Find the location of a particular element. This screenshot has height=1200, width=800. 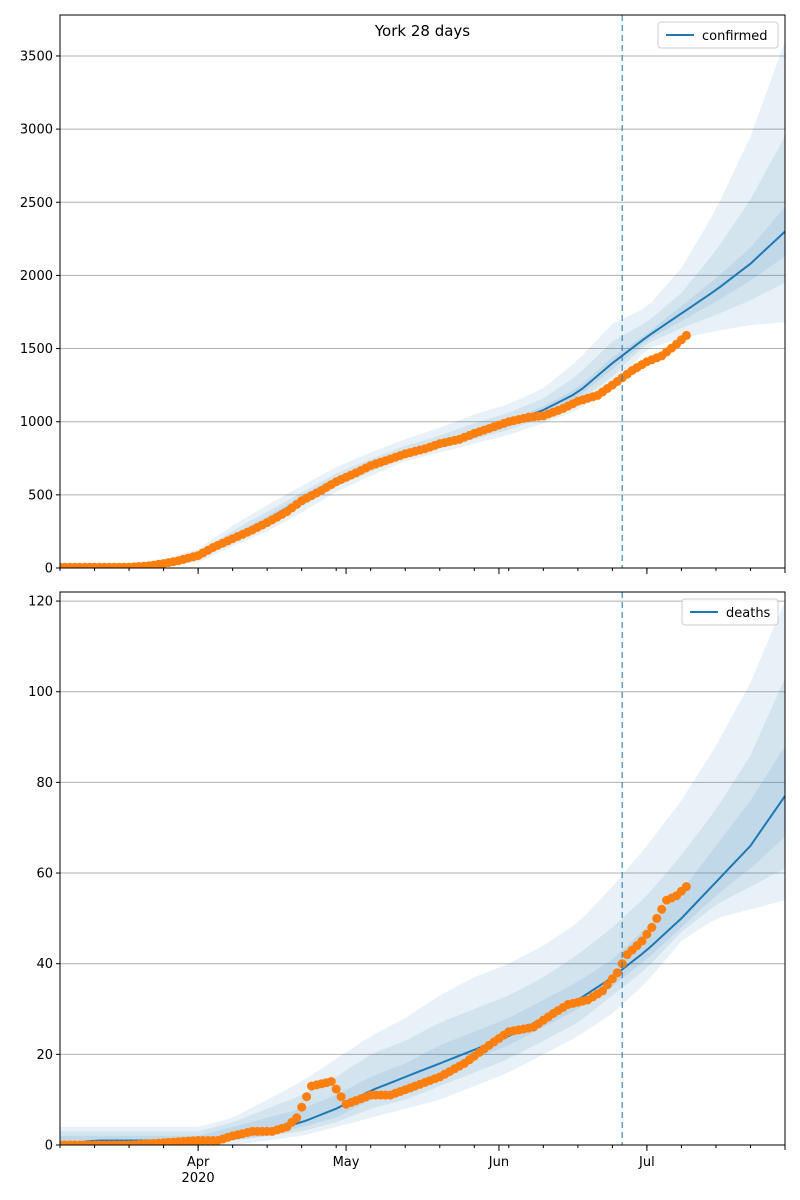

x-tick-label: Apr is located at coordinates (198, 1162).